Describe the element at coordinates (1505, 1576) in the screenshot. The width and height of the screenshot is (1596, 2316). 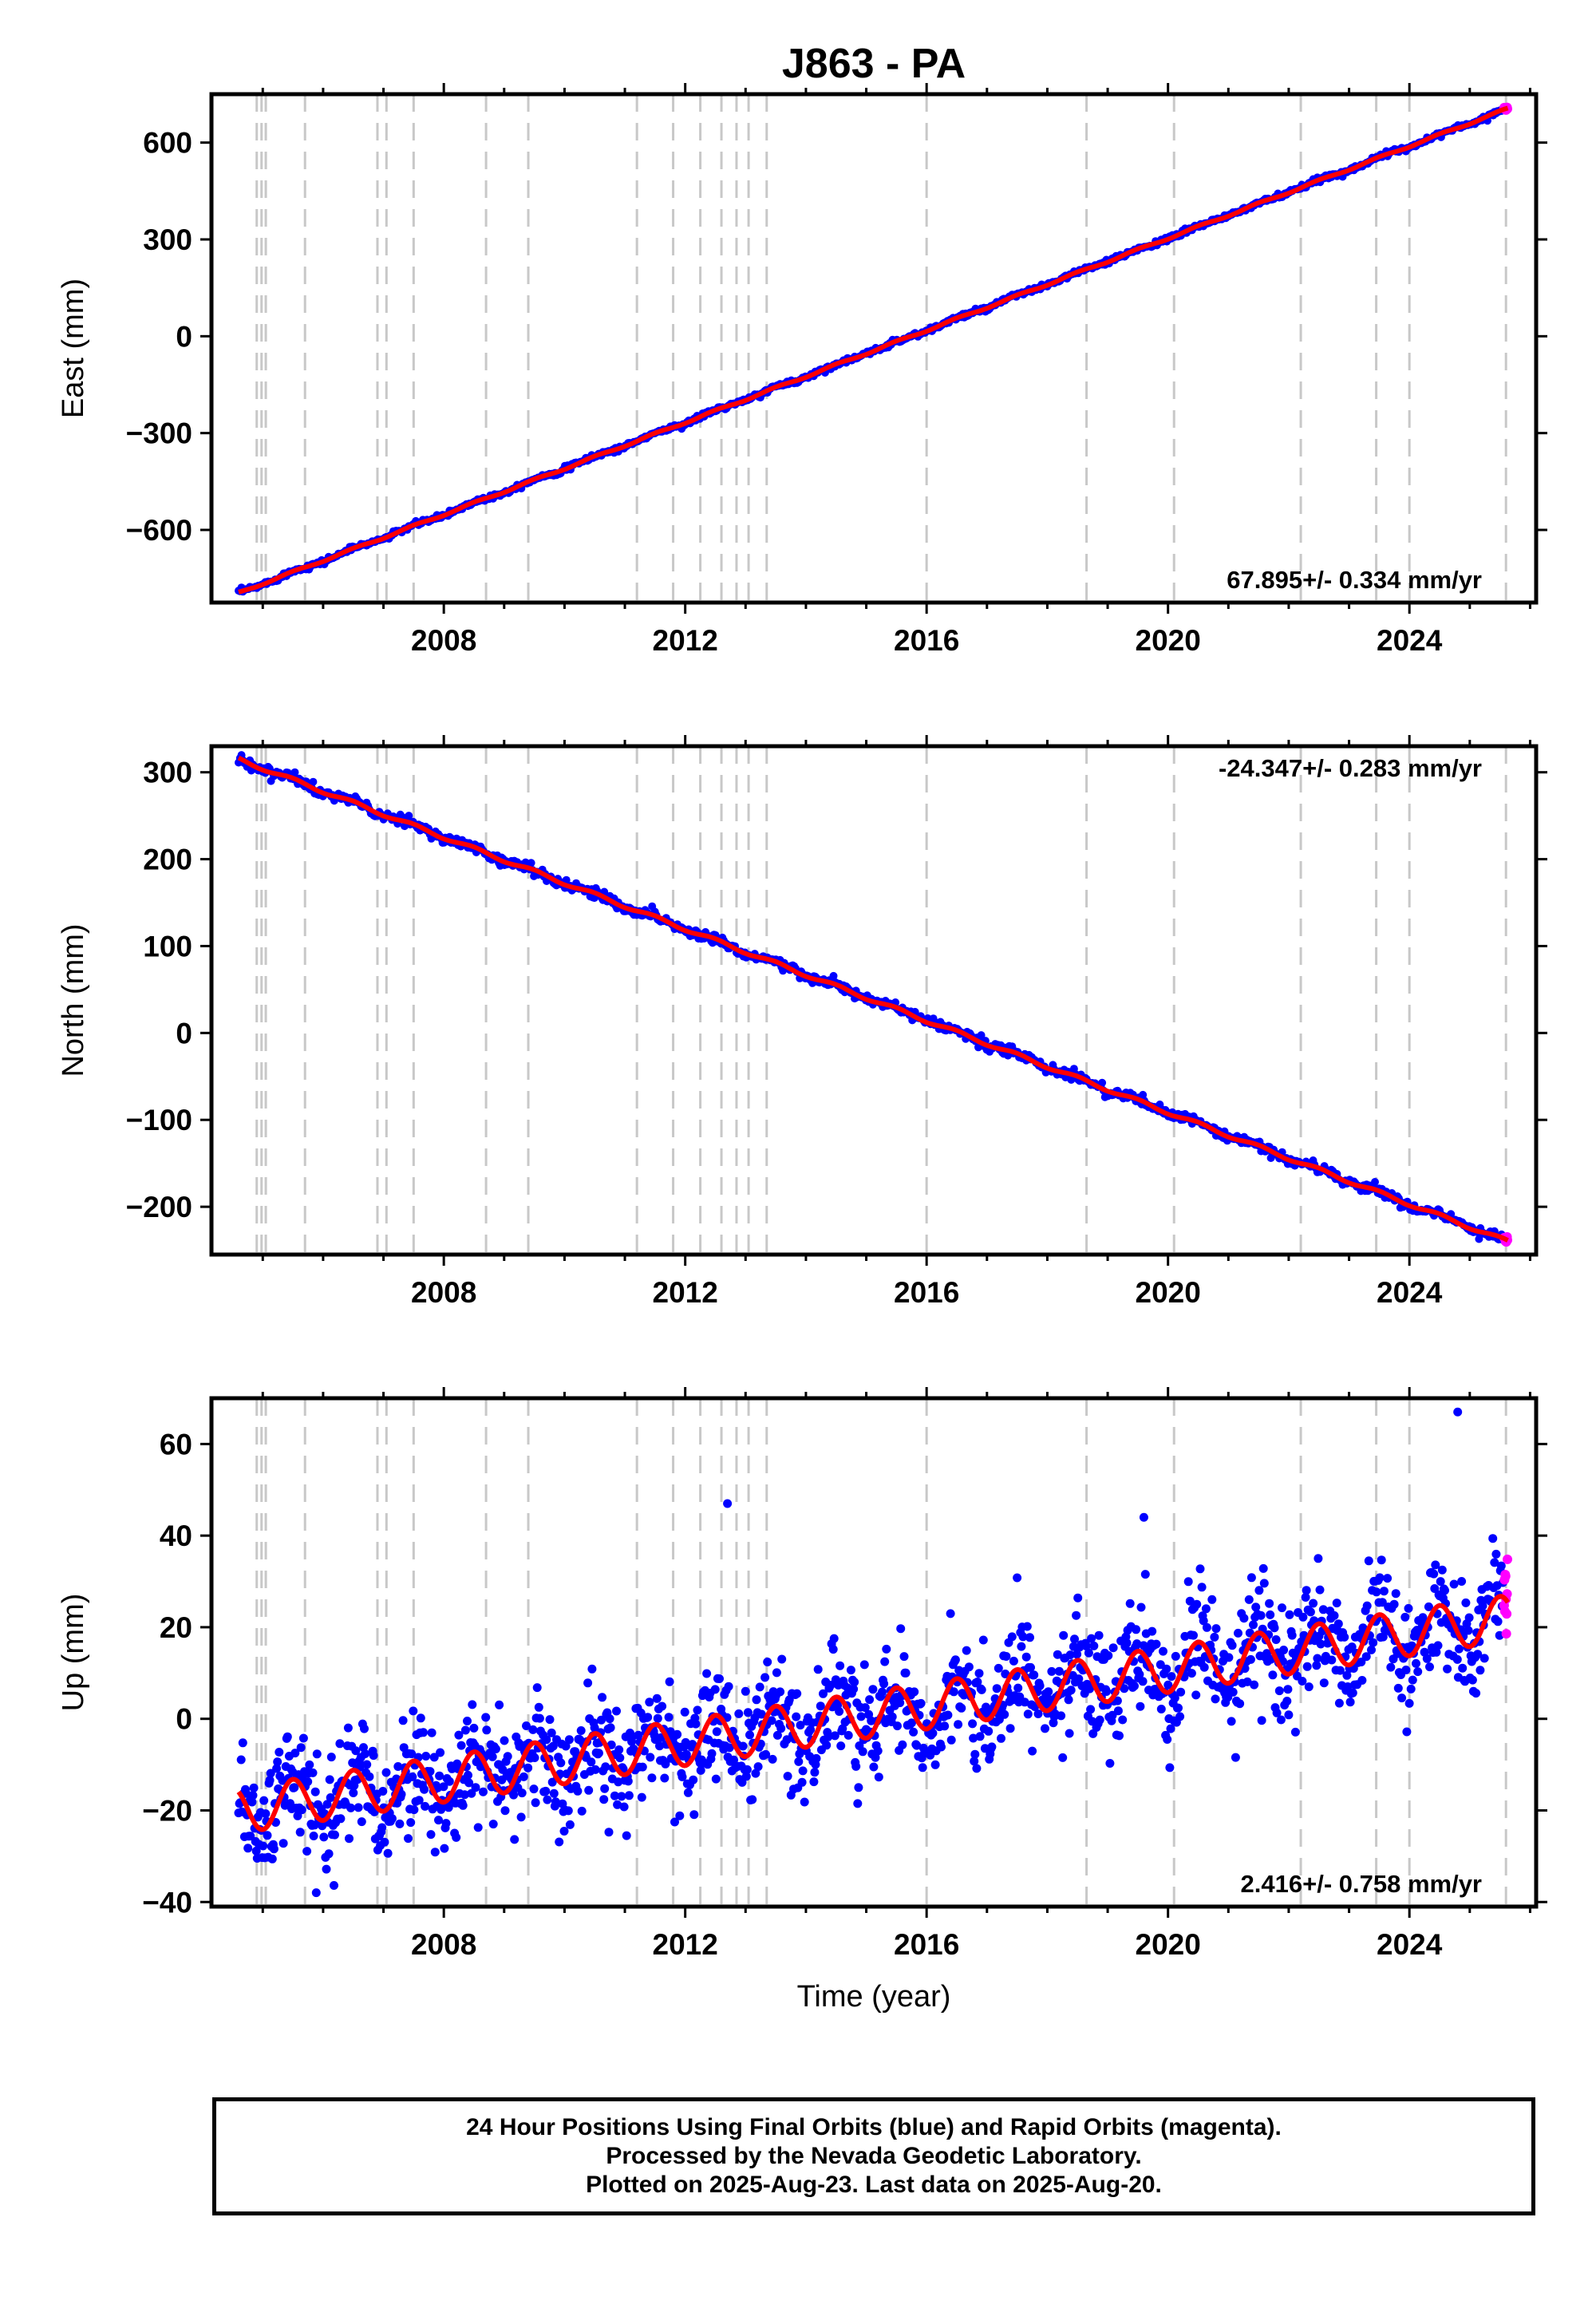
I see `rapid-point` at that location.